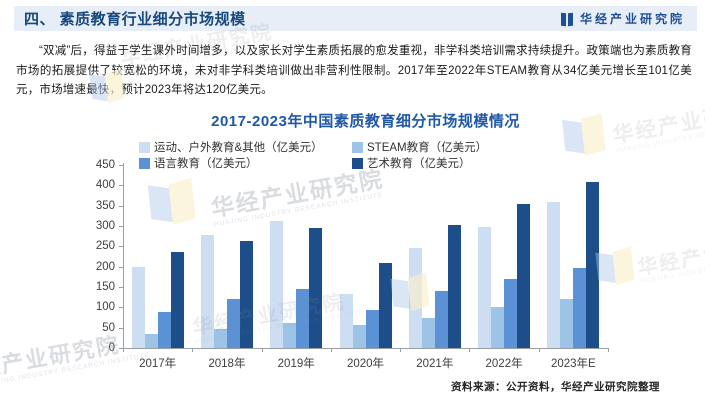 The width and height of the screenshot is (705, 400). Describe the element at coordinates (111, 348) in the screenshot. I see `y-axis-tick-label: 0` at that location.